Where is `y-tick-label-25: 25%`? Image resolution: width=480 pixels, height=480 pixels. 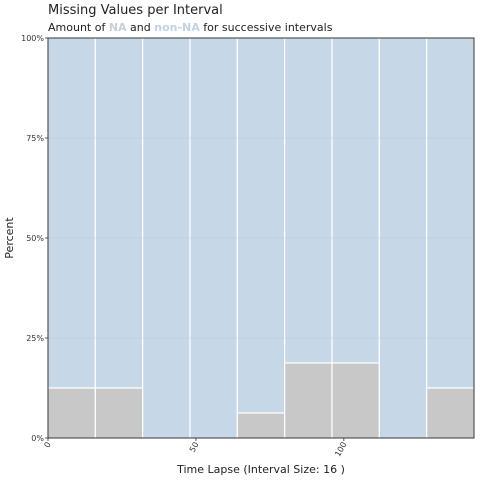 y-tick-label-25: 25% is located at coordinates (35, 338).